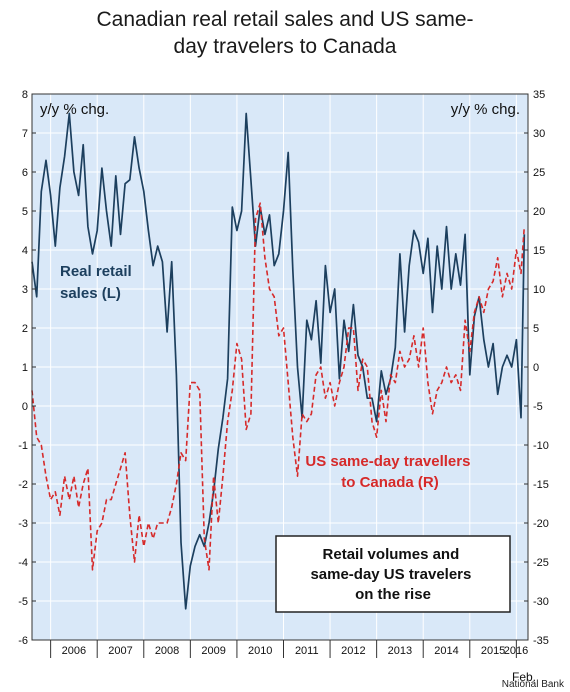 Image resolution: width=570 pixels, height=692 pixels. I want to click on right-tick-label: -5, so click(538, 407).